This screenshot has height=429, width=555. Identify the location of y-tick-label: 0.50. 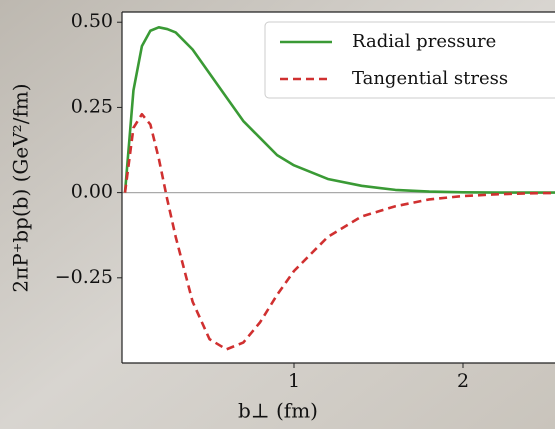
(92, 21).